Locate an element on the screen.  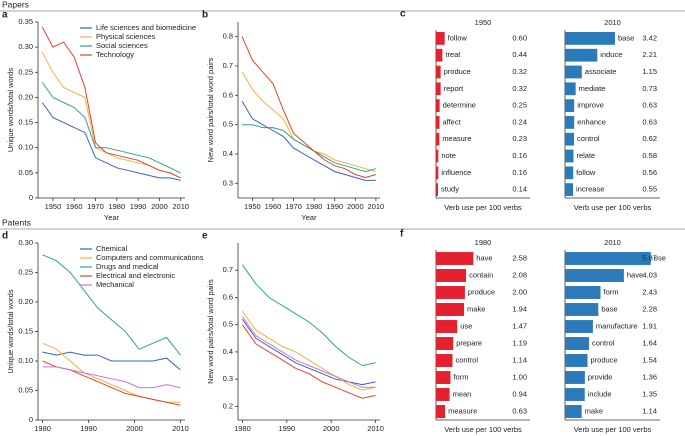
x-tick-label: 1960 is located at coordinates (273, 206).